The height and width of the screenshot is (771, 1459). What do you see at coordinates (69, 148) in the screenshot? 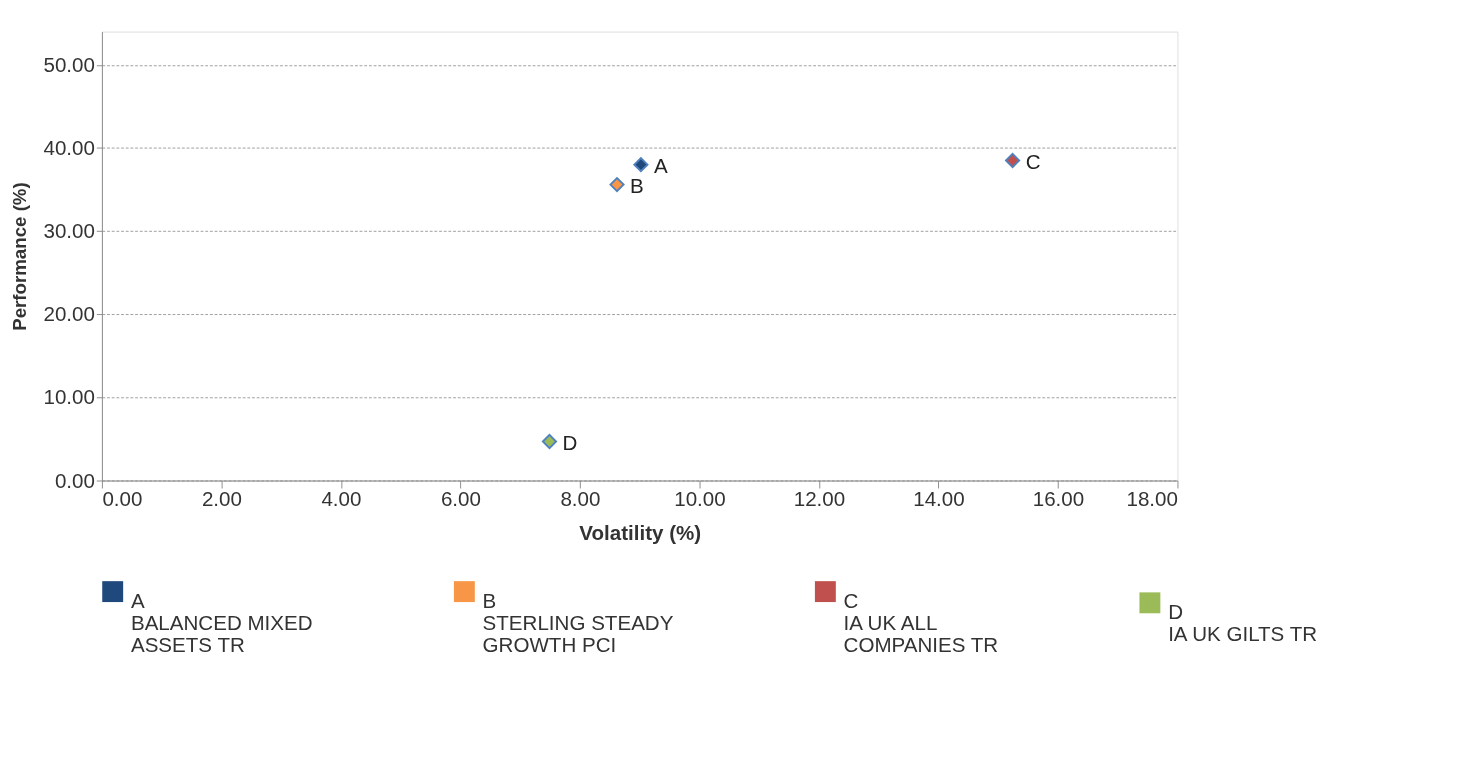
I see `y-tick-label: 40.00` at bounding box center [69, 148].